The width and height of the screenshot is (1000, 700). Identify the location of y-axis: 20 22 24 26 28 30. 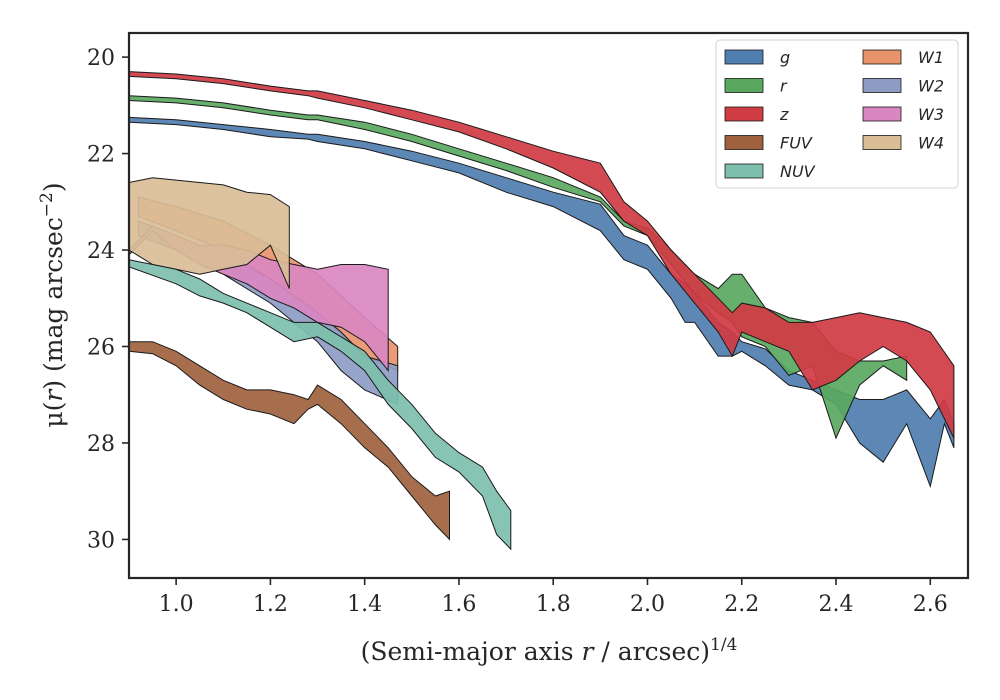
(108, 299).